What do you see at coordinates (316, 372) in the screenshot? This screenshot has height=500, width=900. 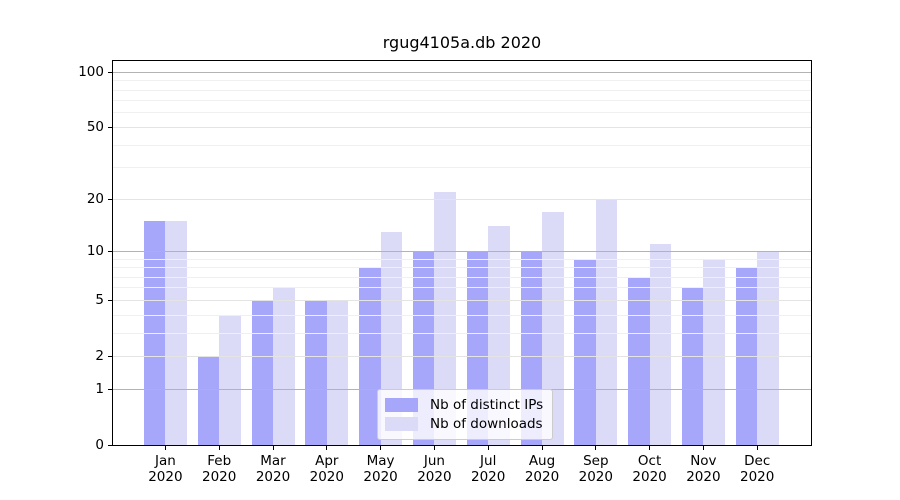 I see `bar-nb-of-distinct-ips-apr` at bounding box center [316, 372].